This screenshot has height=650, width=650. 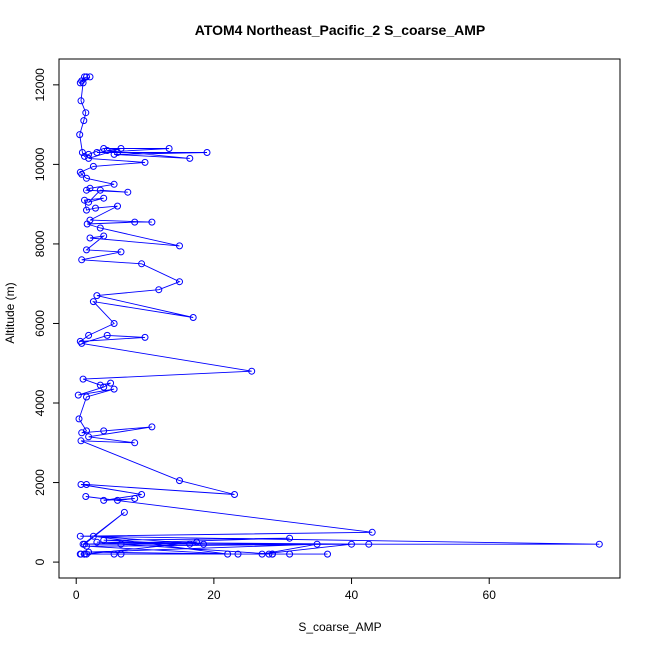 What do you see at coordinates (214, 595) in the screenshot?
I see `x-tick-label-1: 20` at bounding box center [214, 595].